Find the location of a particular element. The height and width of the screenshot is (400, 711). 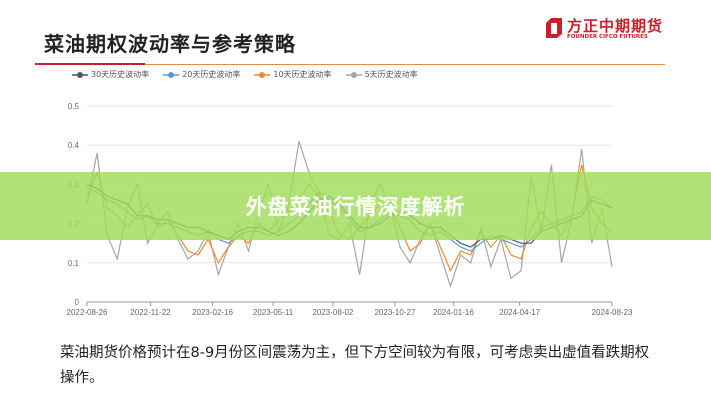

logo-text-en: FOUNDER CIFCO FUTURES is located at coordinates (607, 37).